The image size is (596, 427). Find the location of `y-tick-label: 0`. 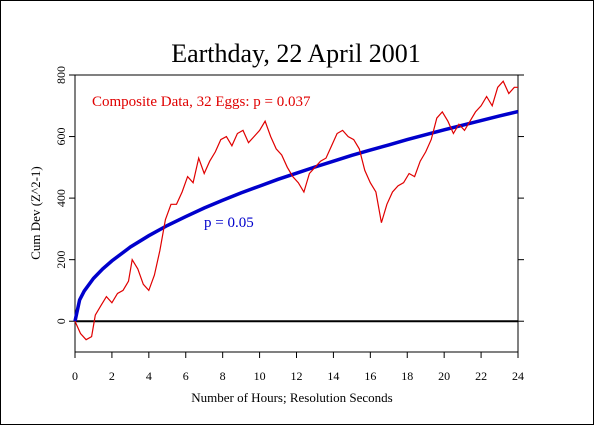

y-tick-label: 0 is located at coordinates (61, 321).